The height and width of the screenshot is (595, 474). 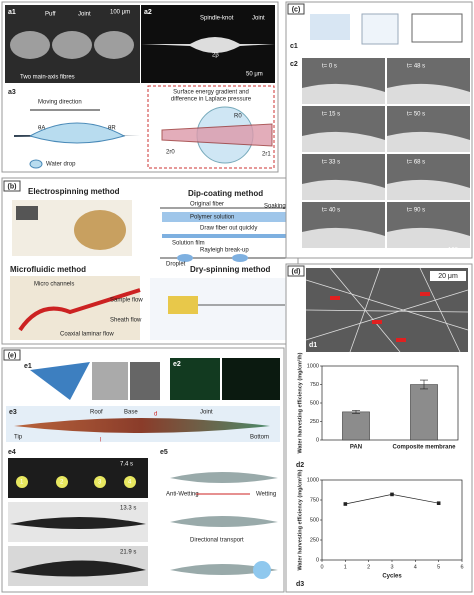 I want to click on error-bar, so click(x=356, y=412).